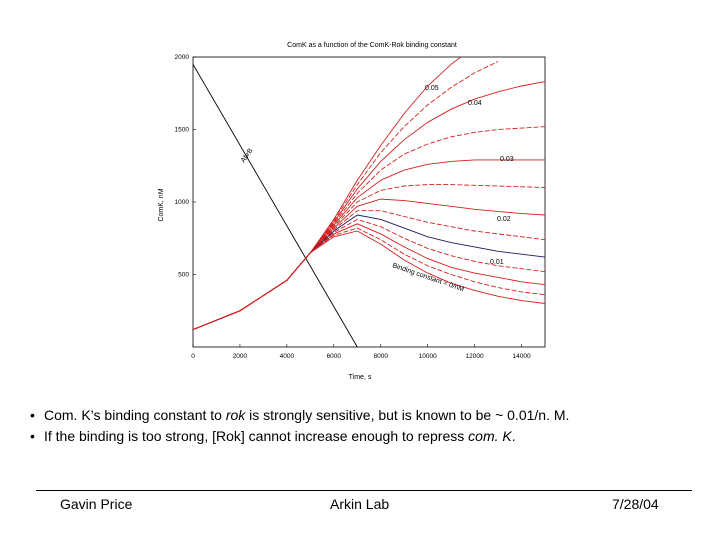  What do you see at coordinates (193, 356) in the screenshot?
I see `x-tick-label: 0` at bounding box center [193, 356].